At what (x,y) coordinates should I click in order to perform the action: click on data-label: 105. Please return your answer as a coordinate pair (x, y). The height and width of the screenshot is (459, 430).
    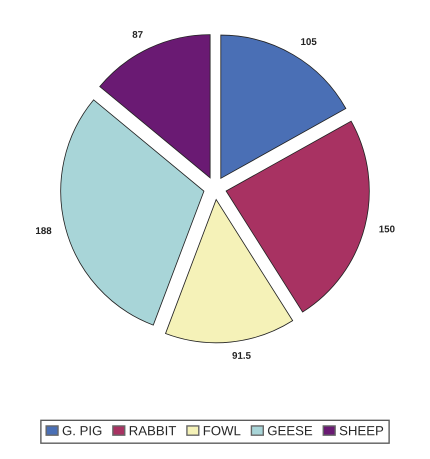
    Looking at the image, I should click on (308, 42).